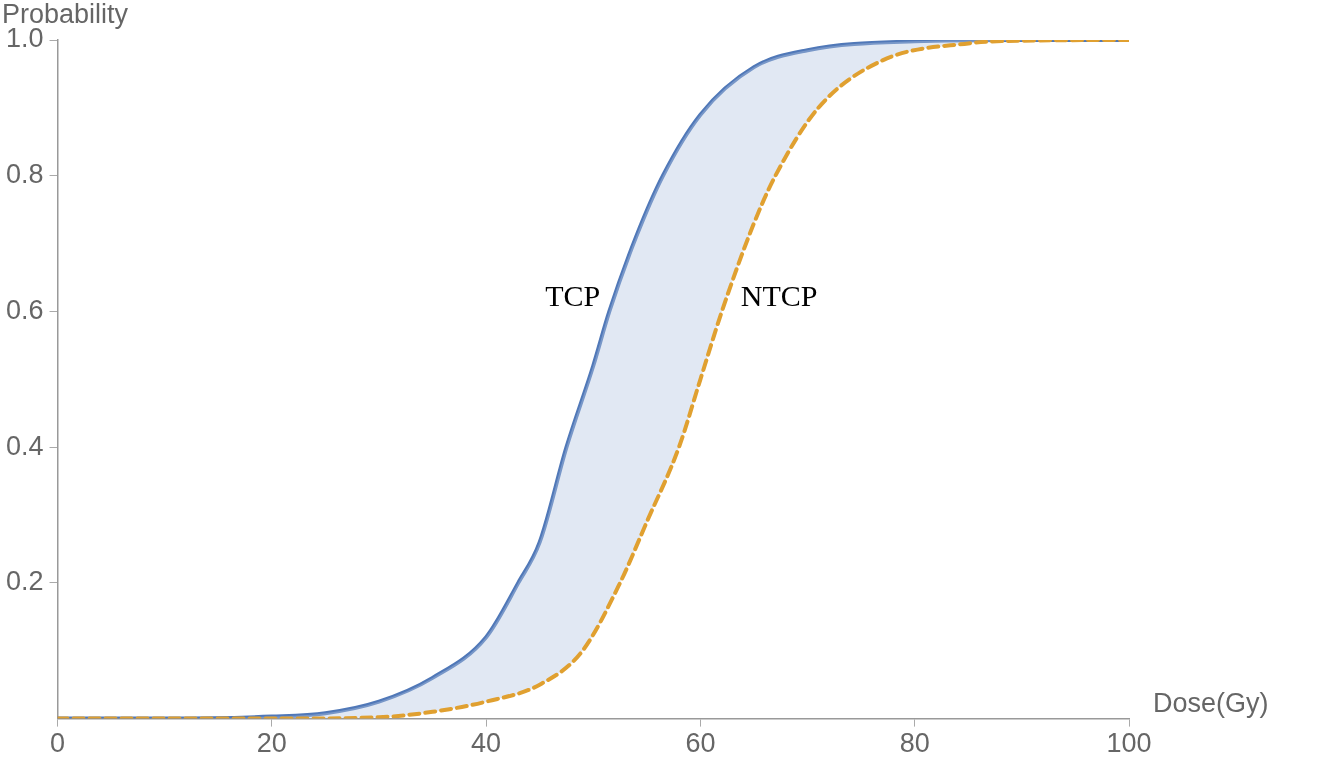 The width and height of the screenshot is (1329, 763). I want to click on series-label: TCP, so click(573, 295).